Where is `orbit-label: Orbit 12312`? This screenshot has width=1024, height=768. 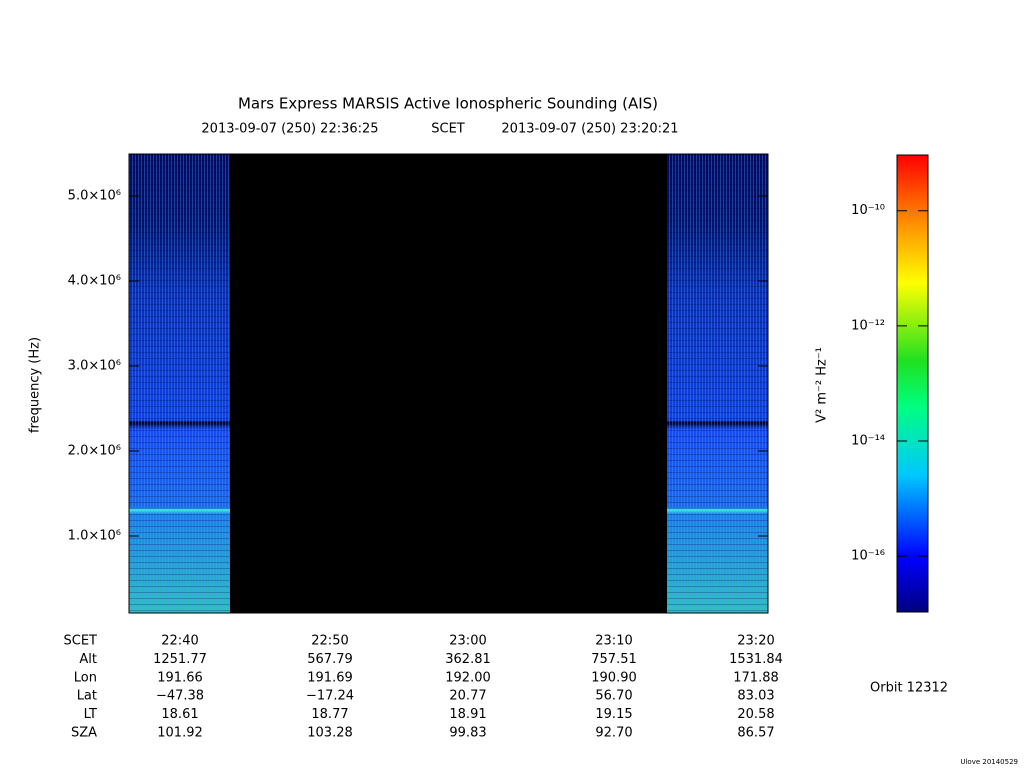 orbit-label: Orbit 12312 is located at coordinates (909, 688).